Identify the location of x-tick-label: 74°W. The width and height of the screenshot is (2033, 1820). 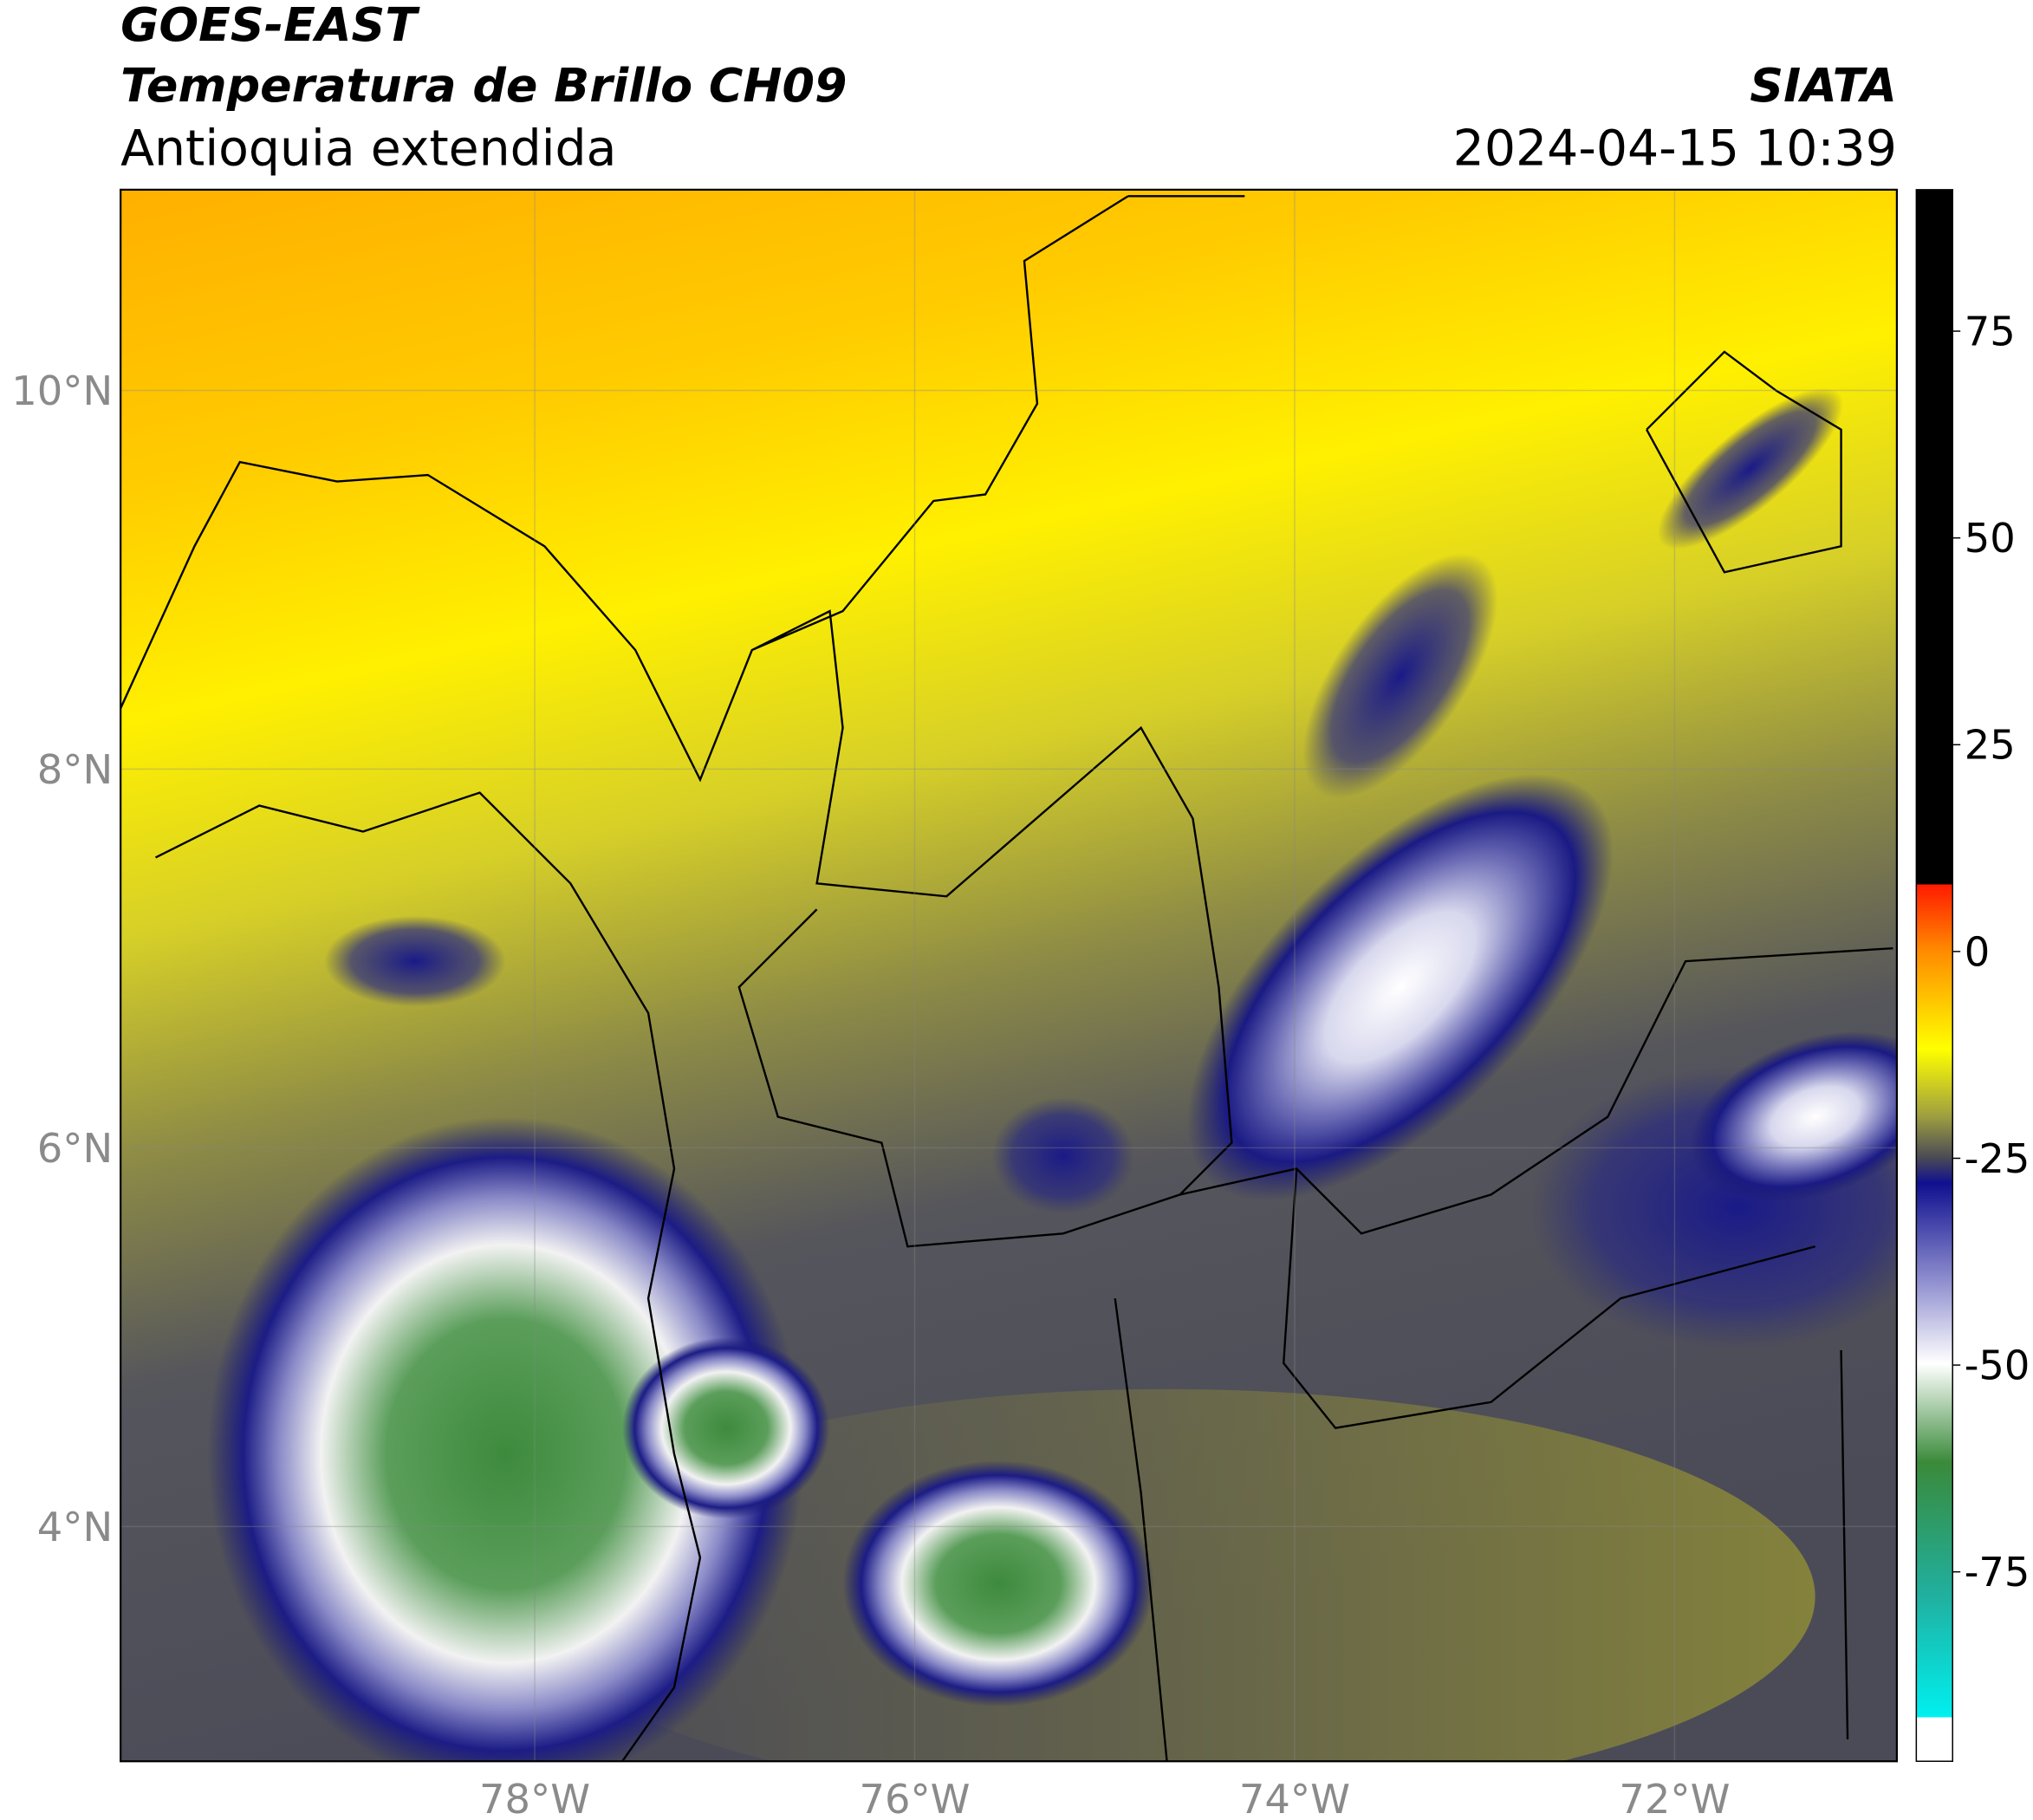
(1294, 1798).